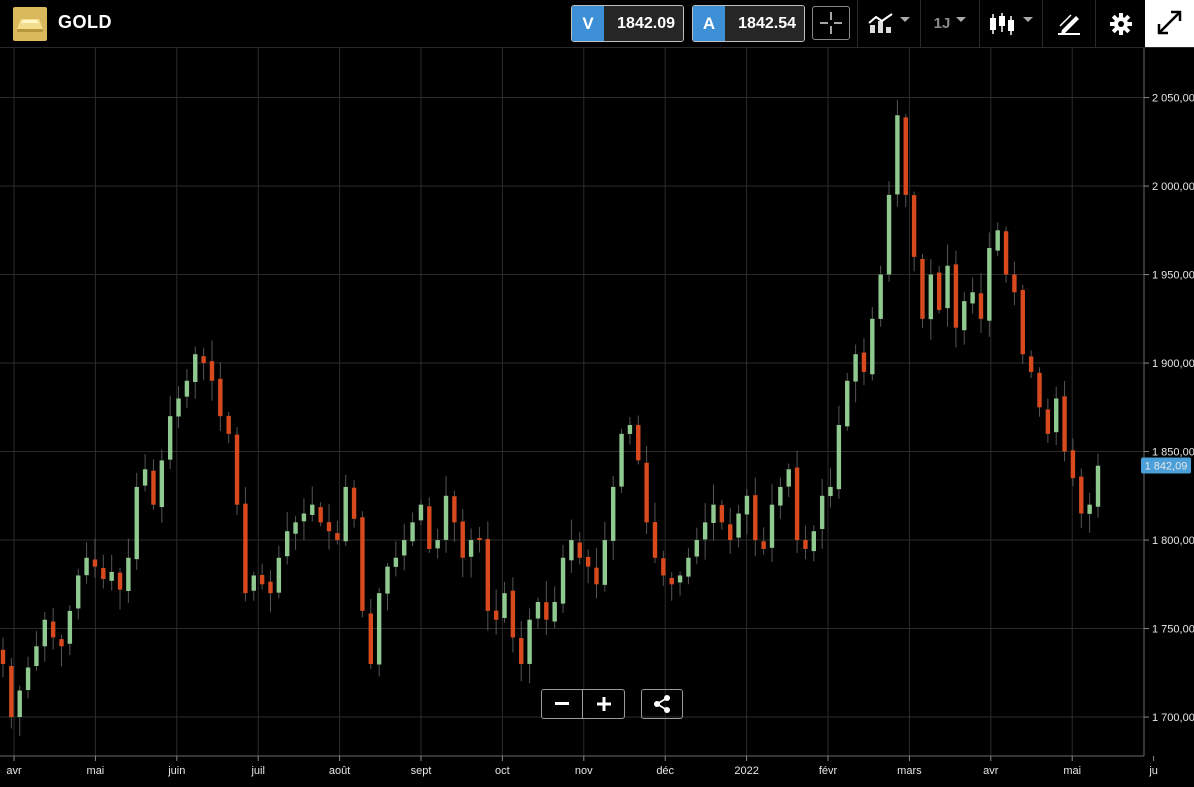  What do you see at coordinates (909, 771) in the screenshot?
I see `x-tick-label: mars` at bounding box center [909, 771].